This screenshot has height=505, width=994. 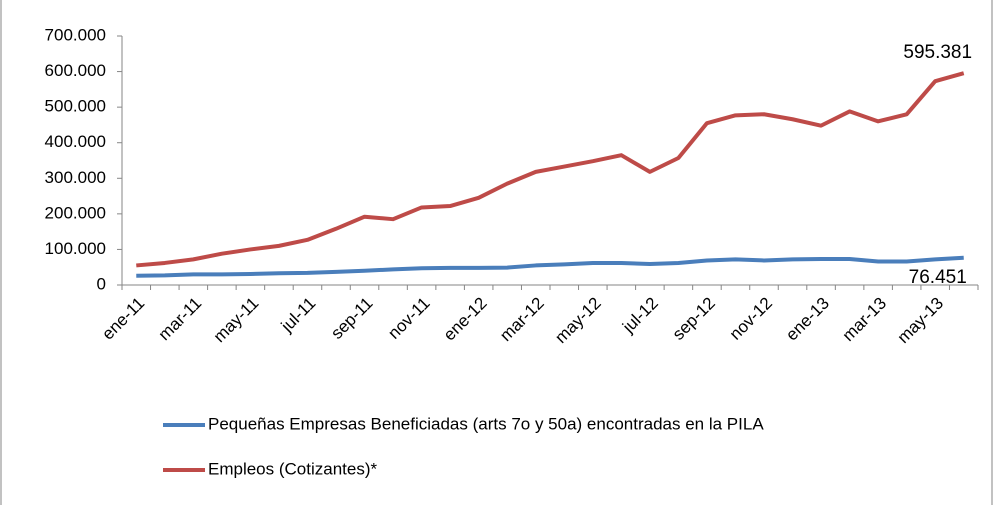 I want to click on x-tick-label: nov-11, so click(x=408, y=318).